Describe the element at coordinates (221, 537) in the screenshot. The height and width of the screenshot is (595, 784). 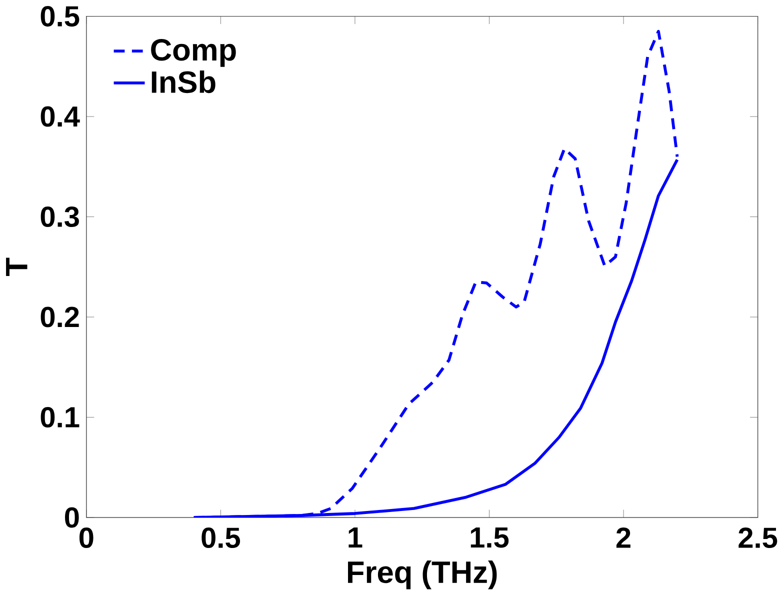
I see `x-tick-label: 0.5` at that location.